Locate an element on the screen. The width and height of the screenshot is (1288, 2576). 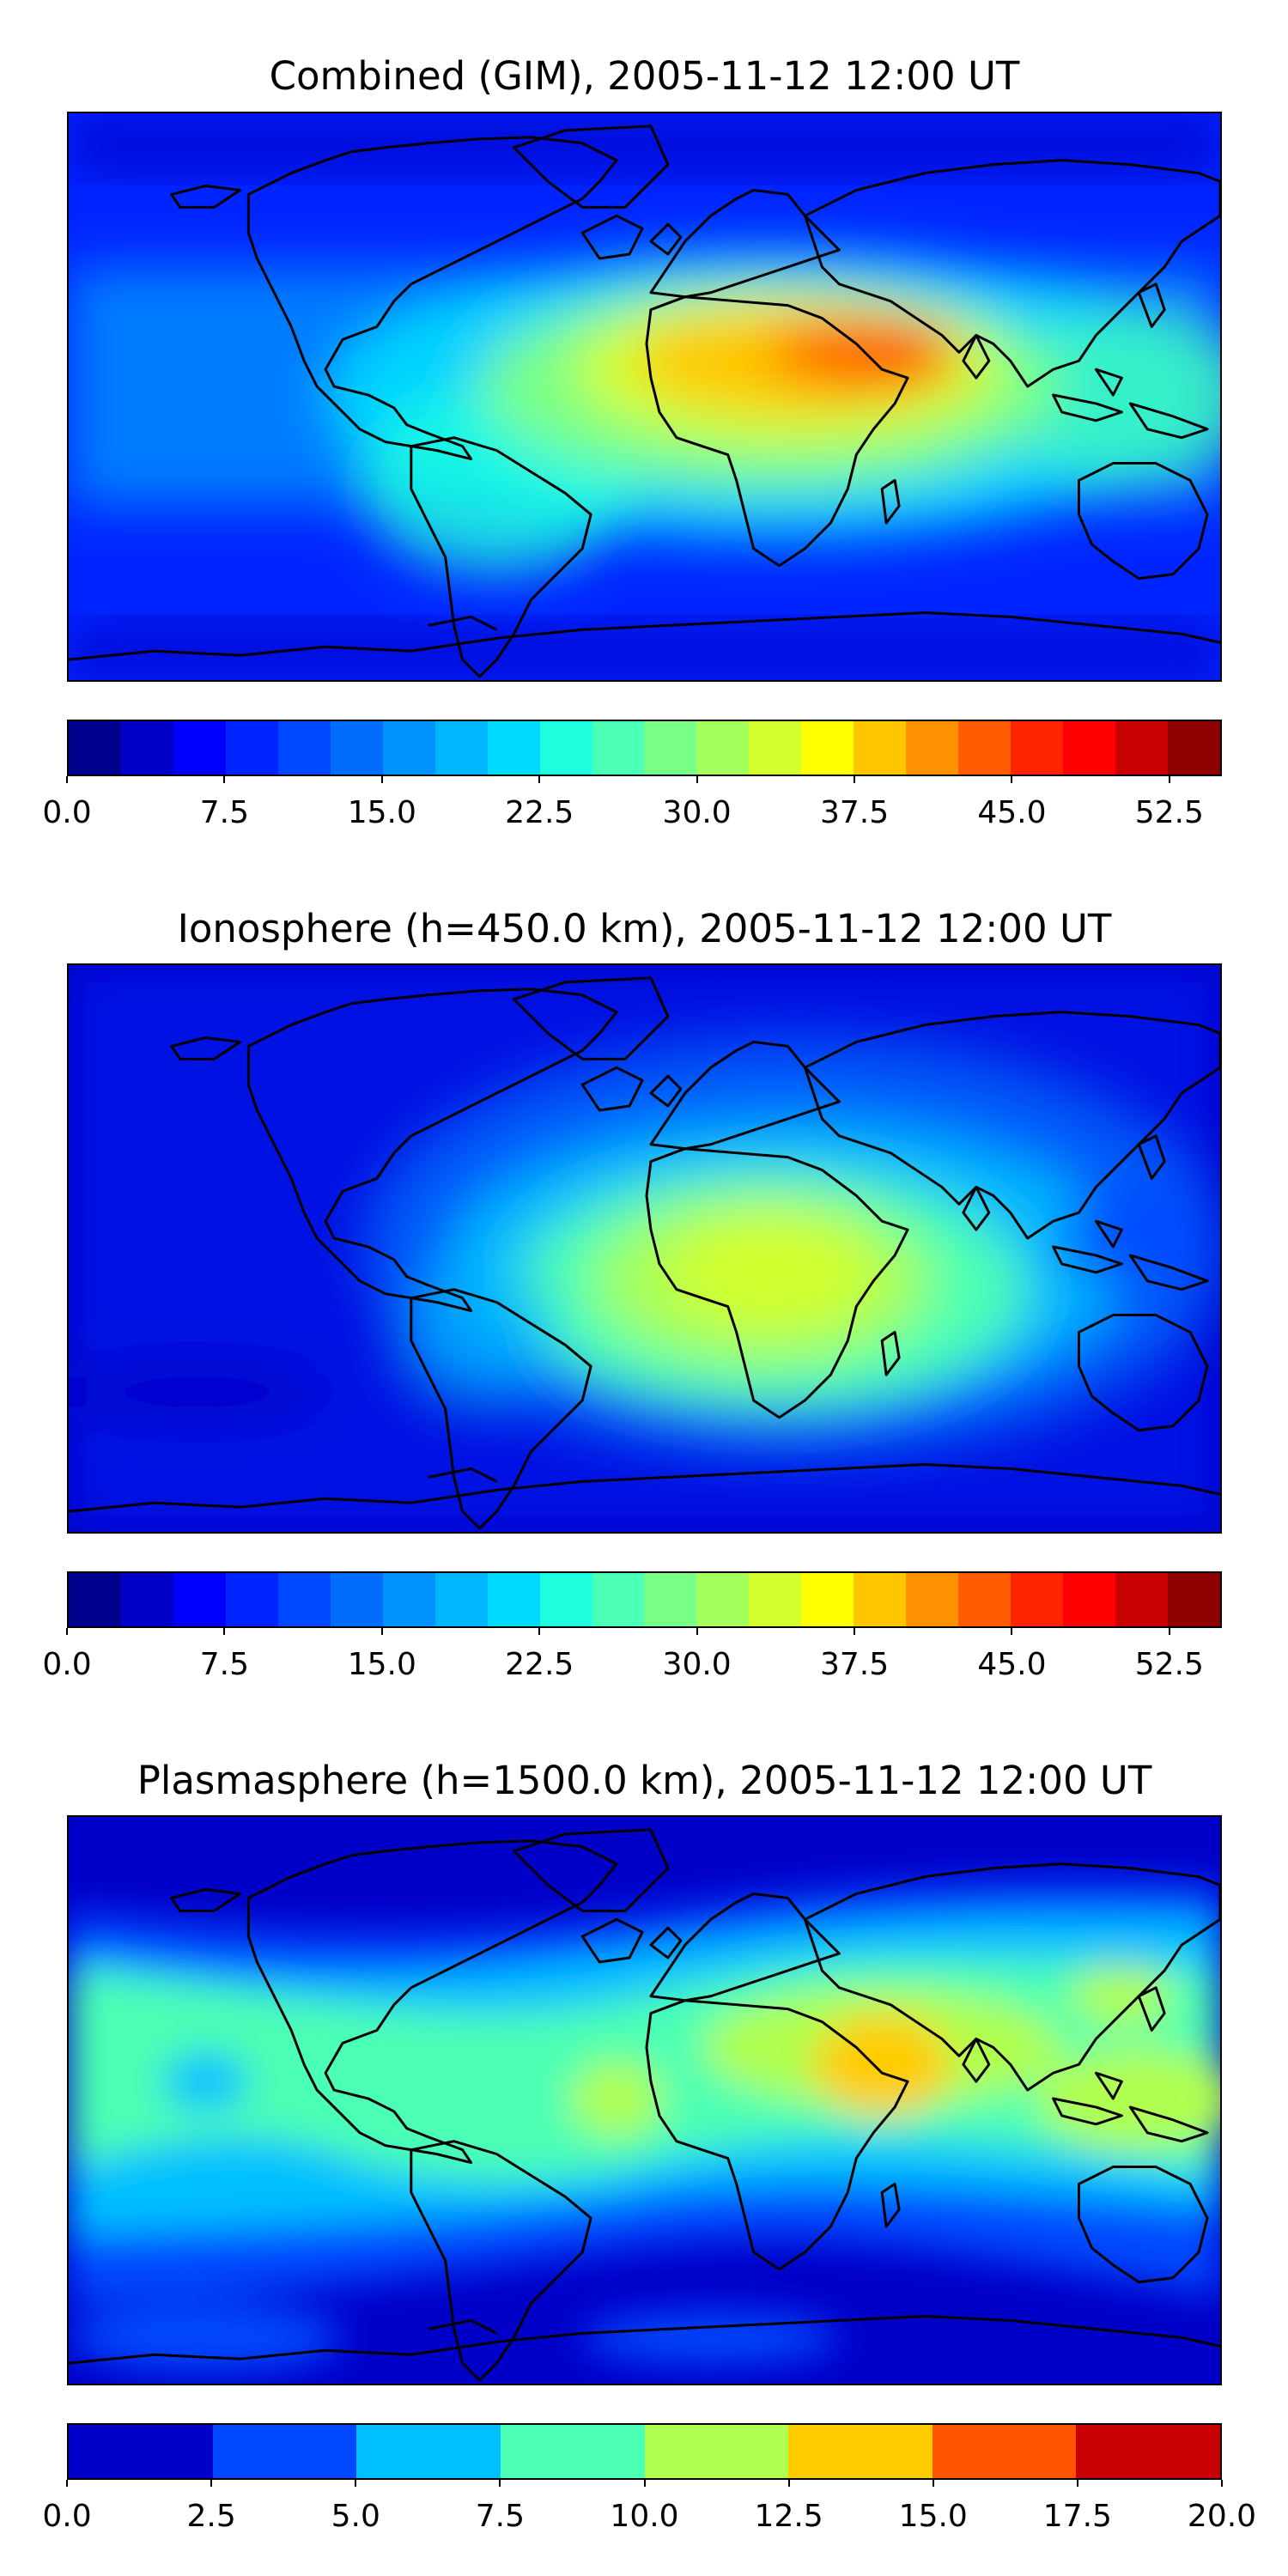
colorbar-tick-label: 17.5 is located at coordinates (1077, 2516).